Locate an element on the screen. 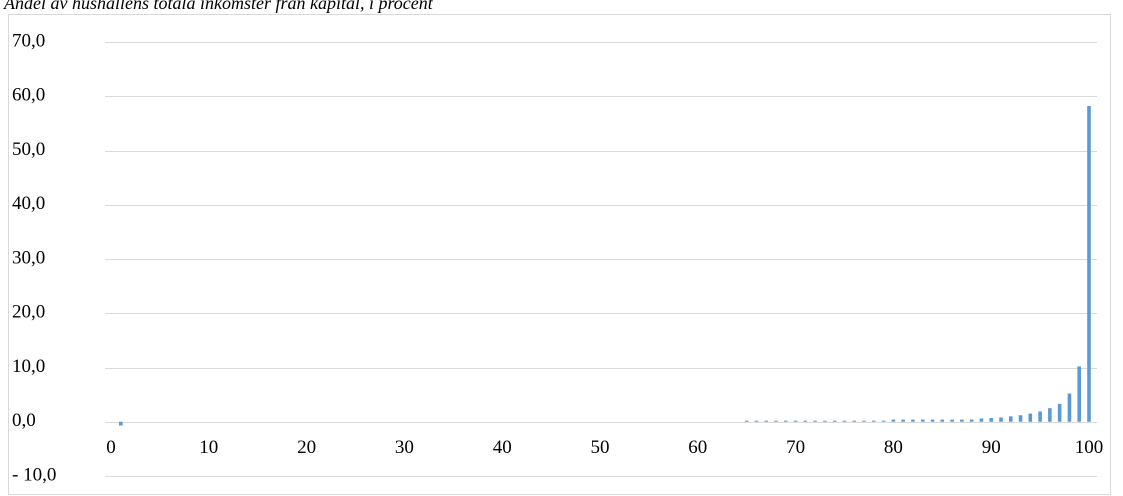 This screenshot has width=1123, height=496. x-tick-label: 60 is located at coordinates (697, 447).